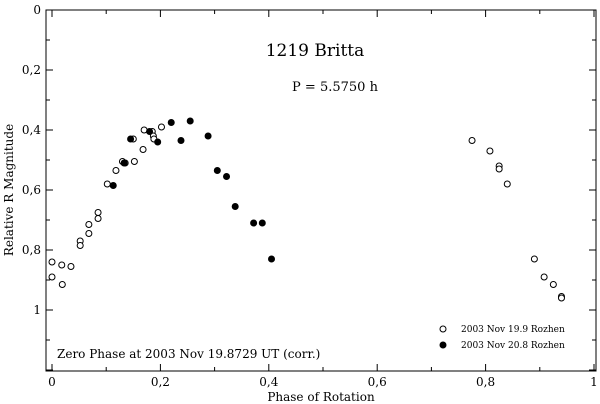 The image size is (600, 404). What do you see at coordinates (321, 397) in the screenshot?
I see `x-axis-label: Phase of Rotation` at bounding box center [321, 397].